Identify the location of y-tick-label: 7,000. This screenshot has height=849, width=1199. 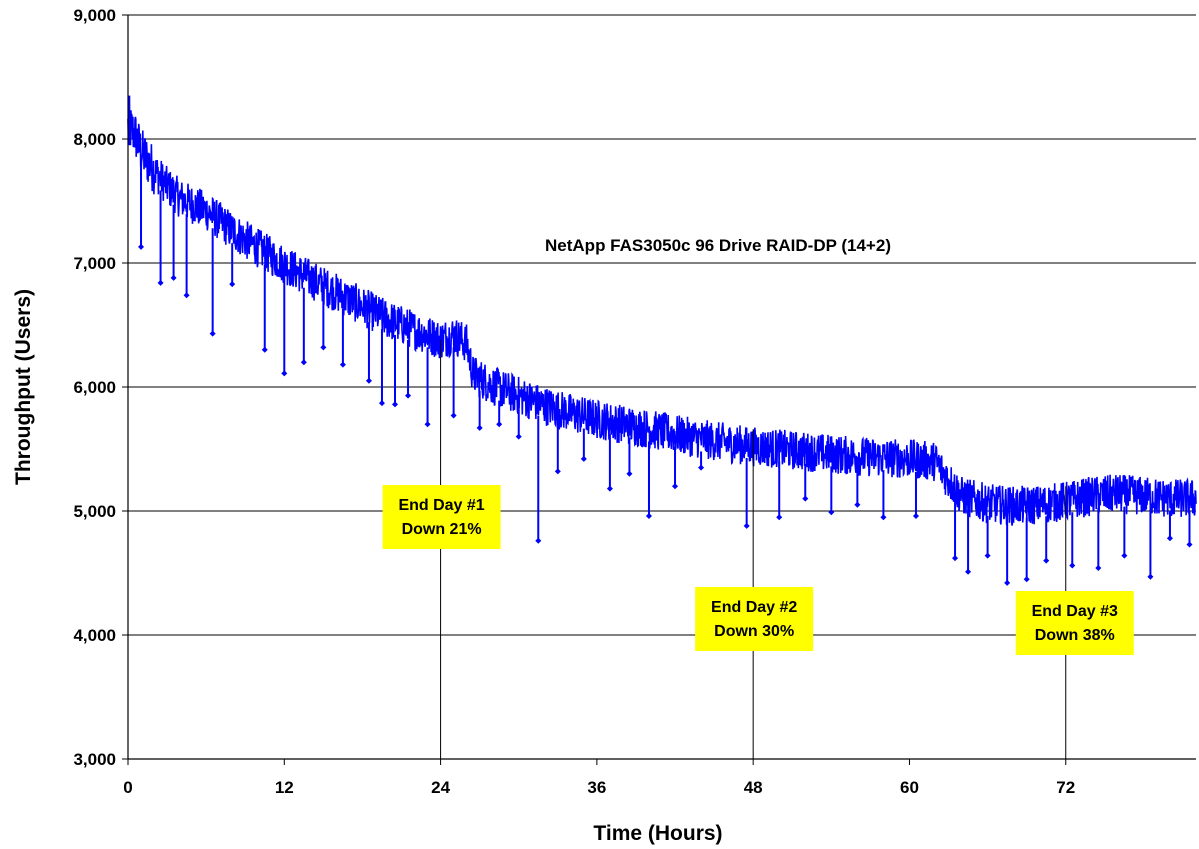
(94, 263).